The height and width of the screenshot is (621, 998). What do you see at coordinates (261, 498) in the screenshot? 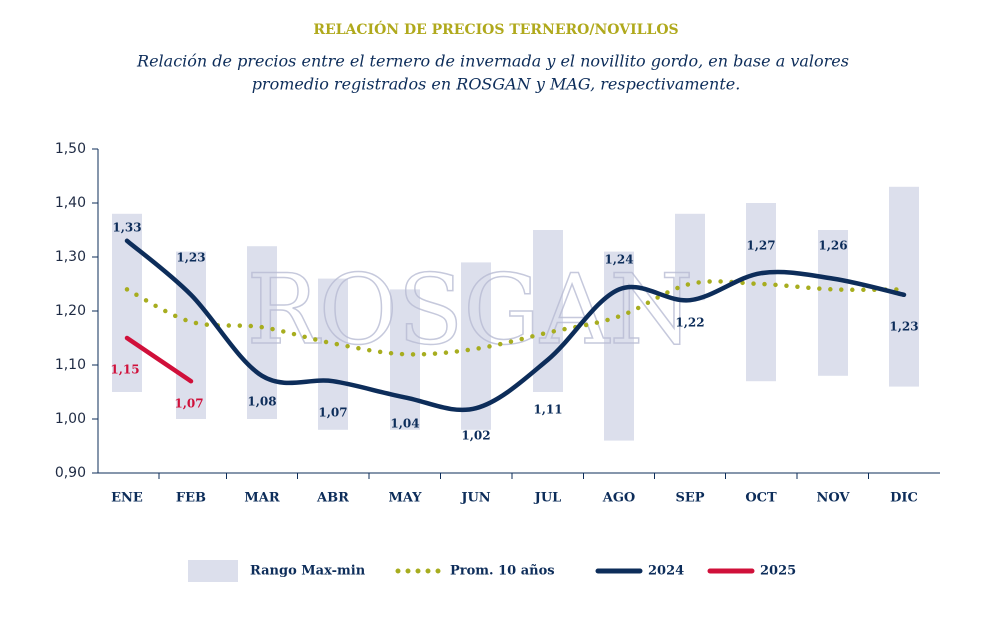
I see `x-tick-label: MAR` at bounding box center [261, 498].